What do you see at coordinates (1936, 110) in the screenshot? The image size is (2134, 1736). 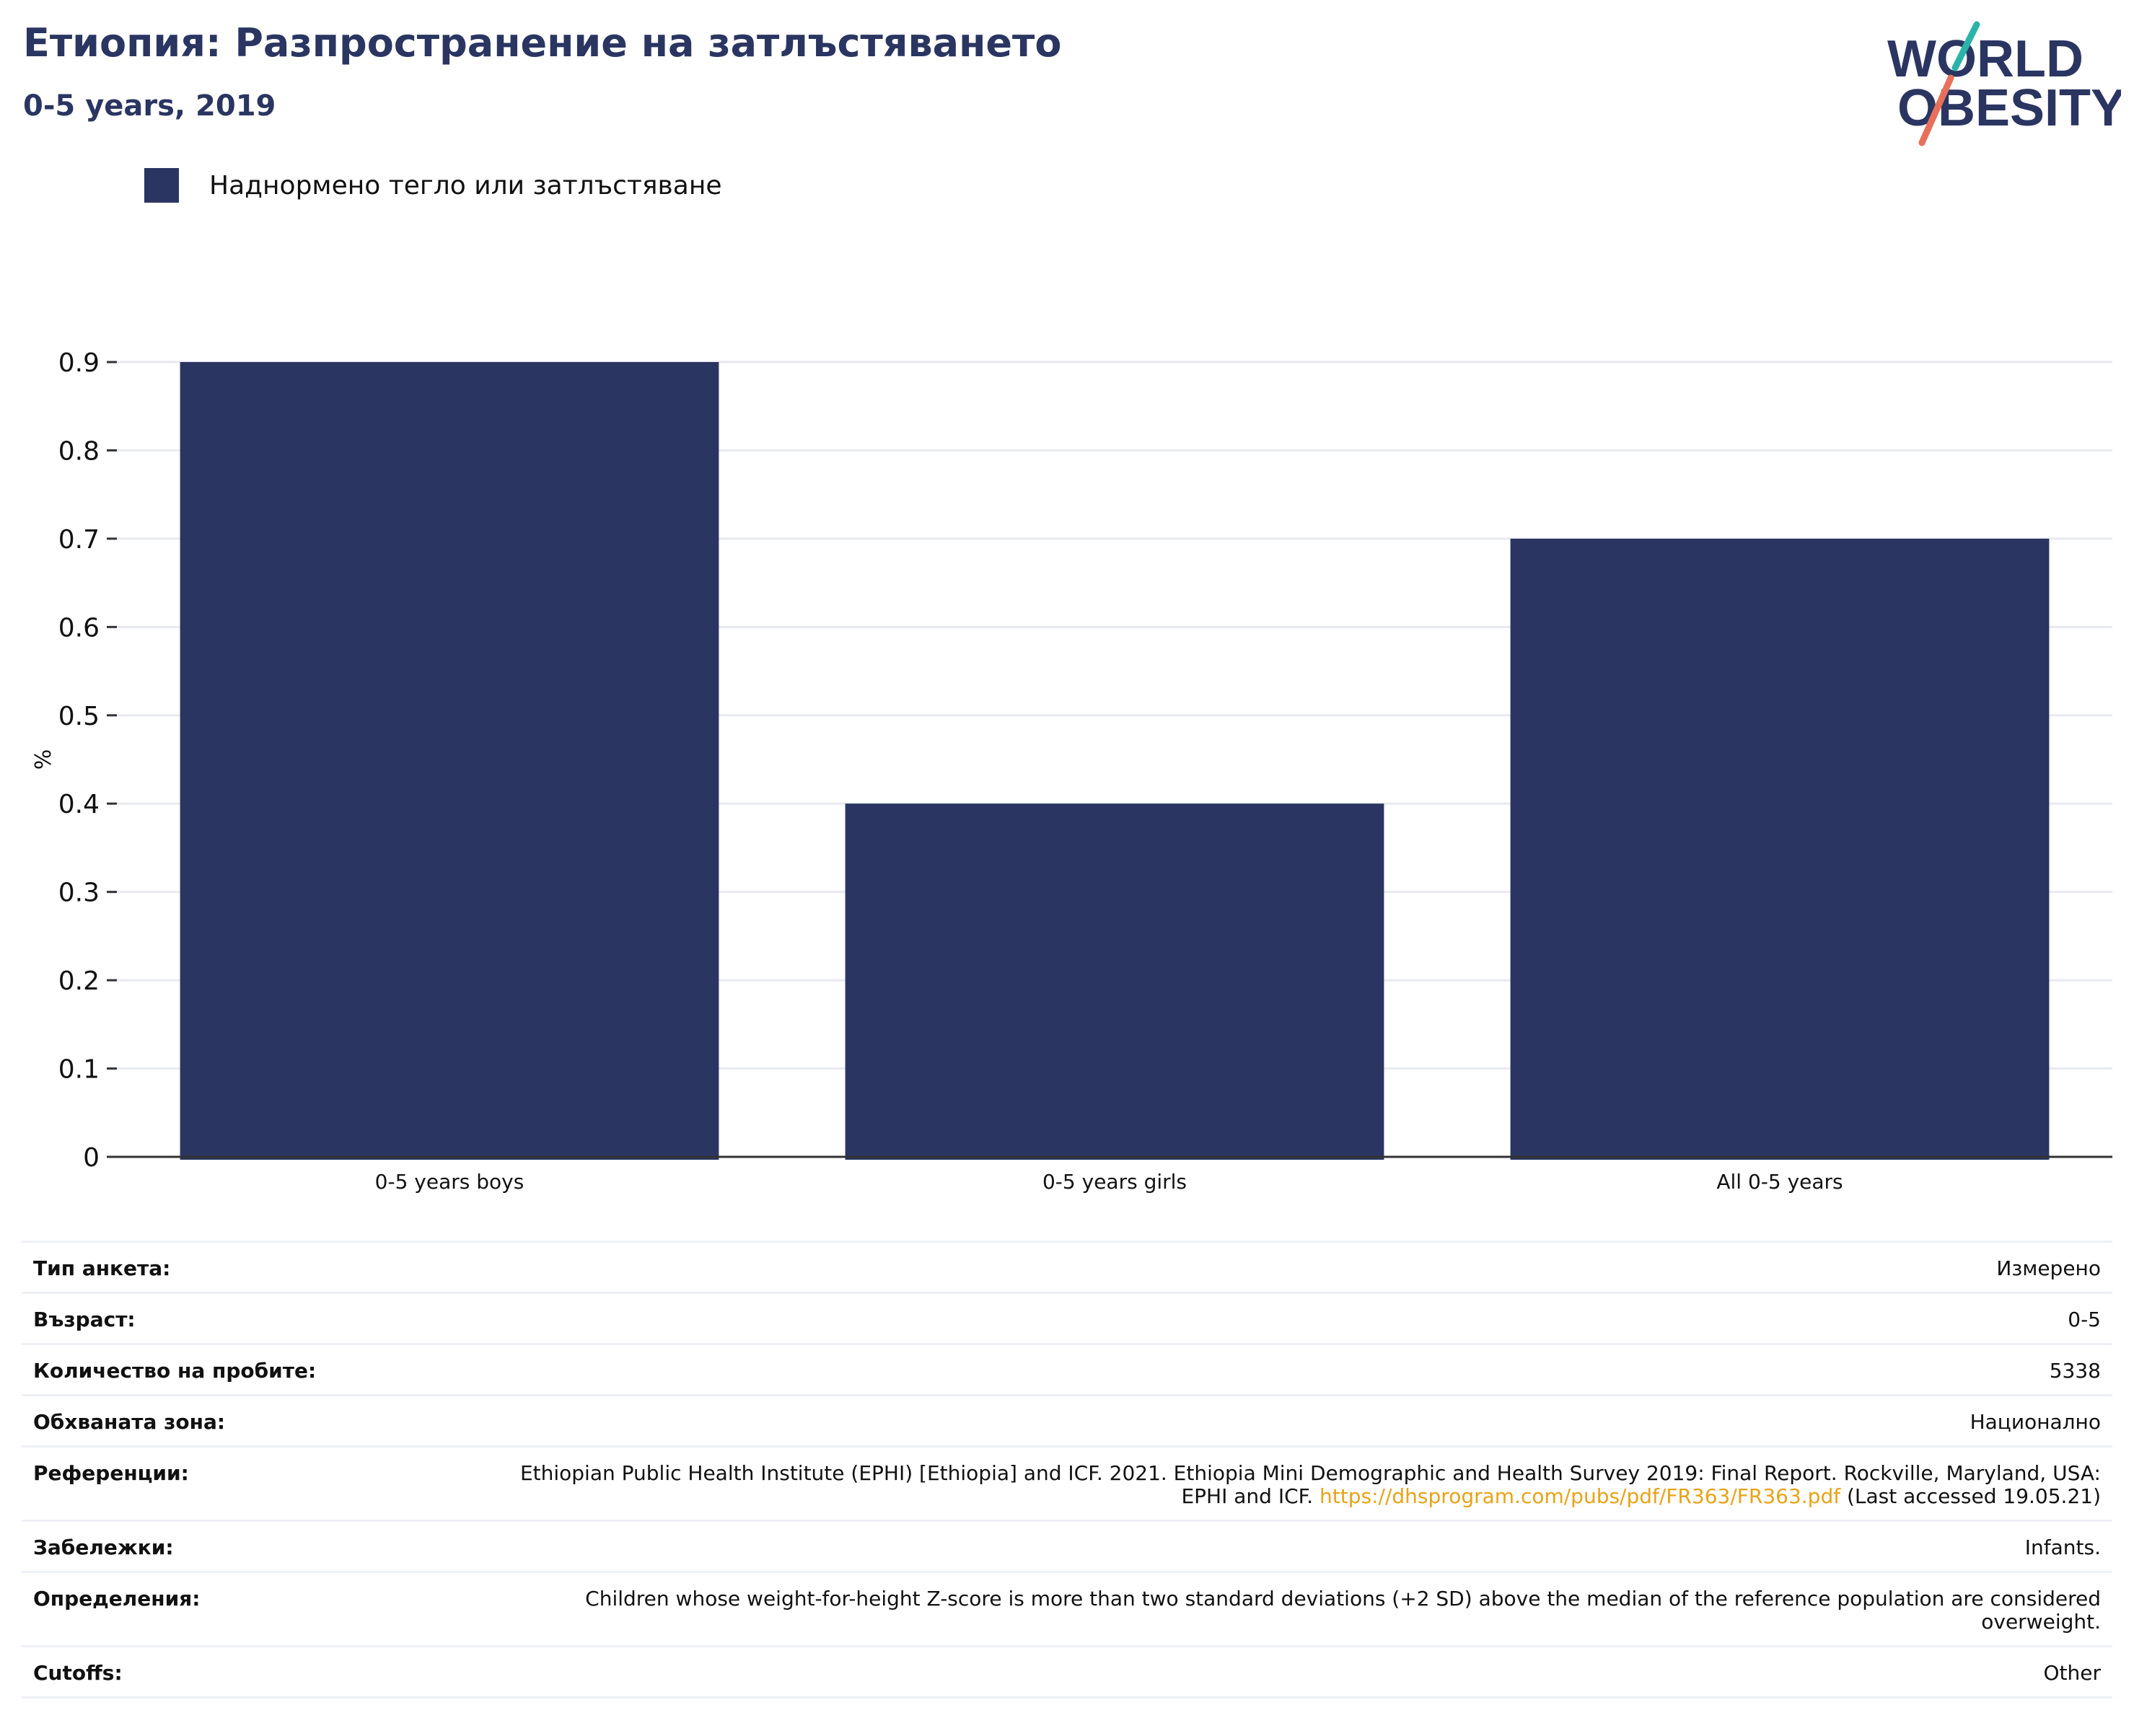 I see `logo-slash-bottom` at bounding box center [1936, 110].